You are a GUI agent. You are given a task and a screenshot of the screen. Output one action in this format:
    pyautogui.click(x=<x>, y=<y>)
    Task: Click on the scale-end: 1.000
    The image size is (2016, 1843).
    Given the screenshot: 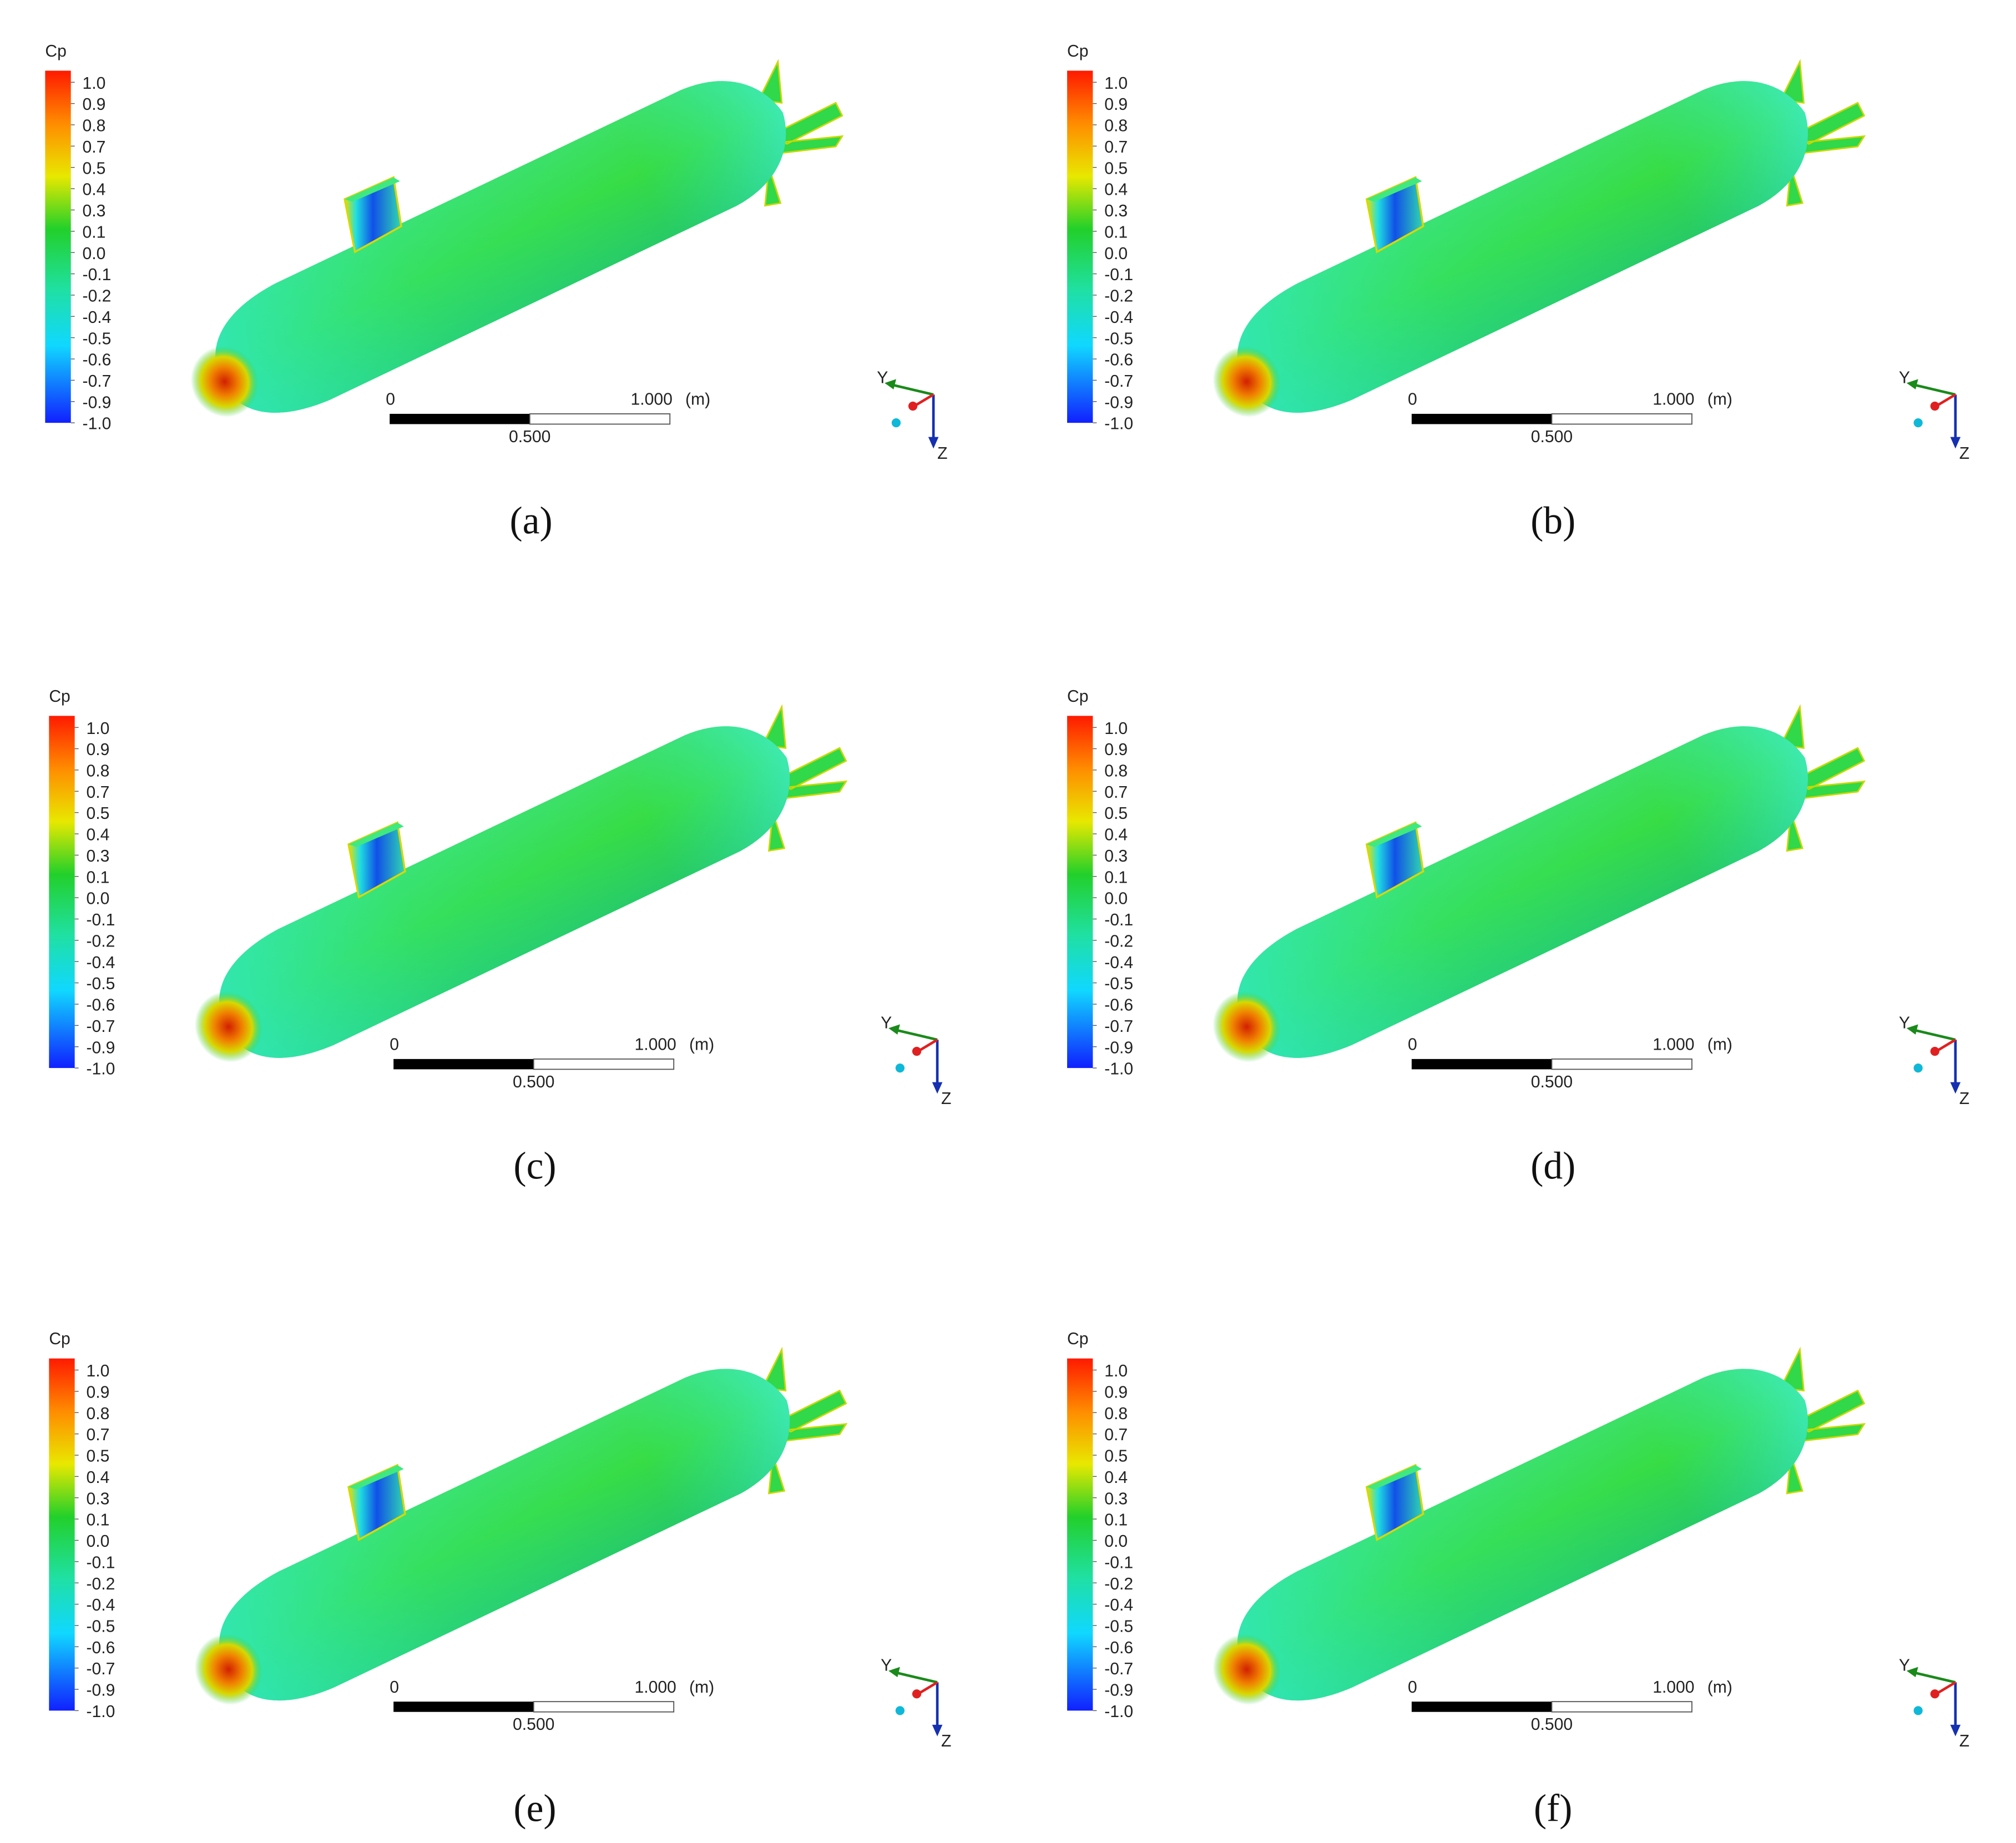 What is the action you would take?
    pyautogui.click(x=1673, y=1687)
    